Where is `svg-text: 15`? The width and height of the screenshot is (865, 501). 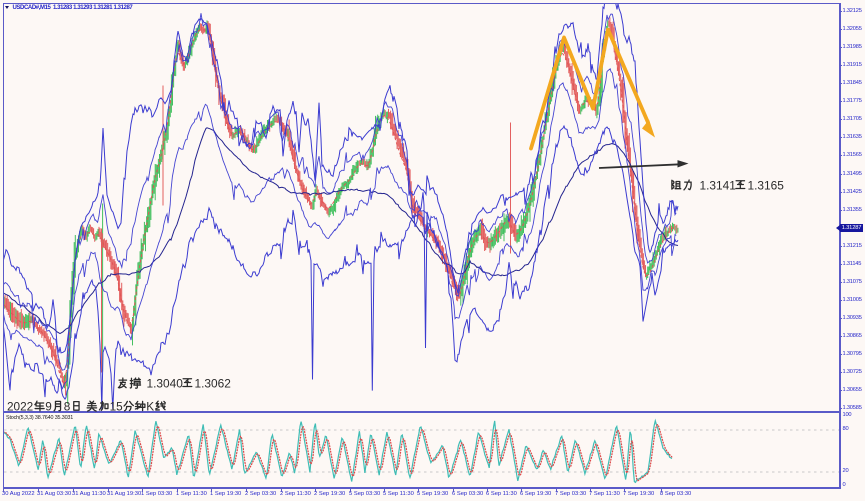
svg-text: 15 is located at coordinates (117, 406).